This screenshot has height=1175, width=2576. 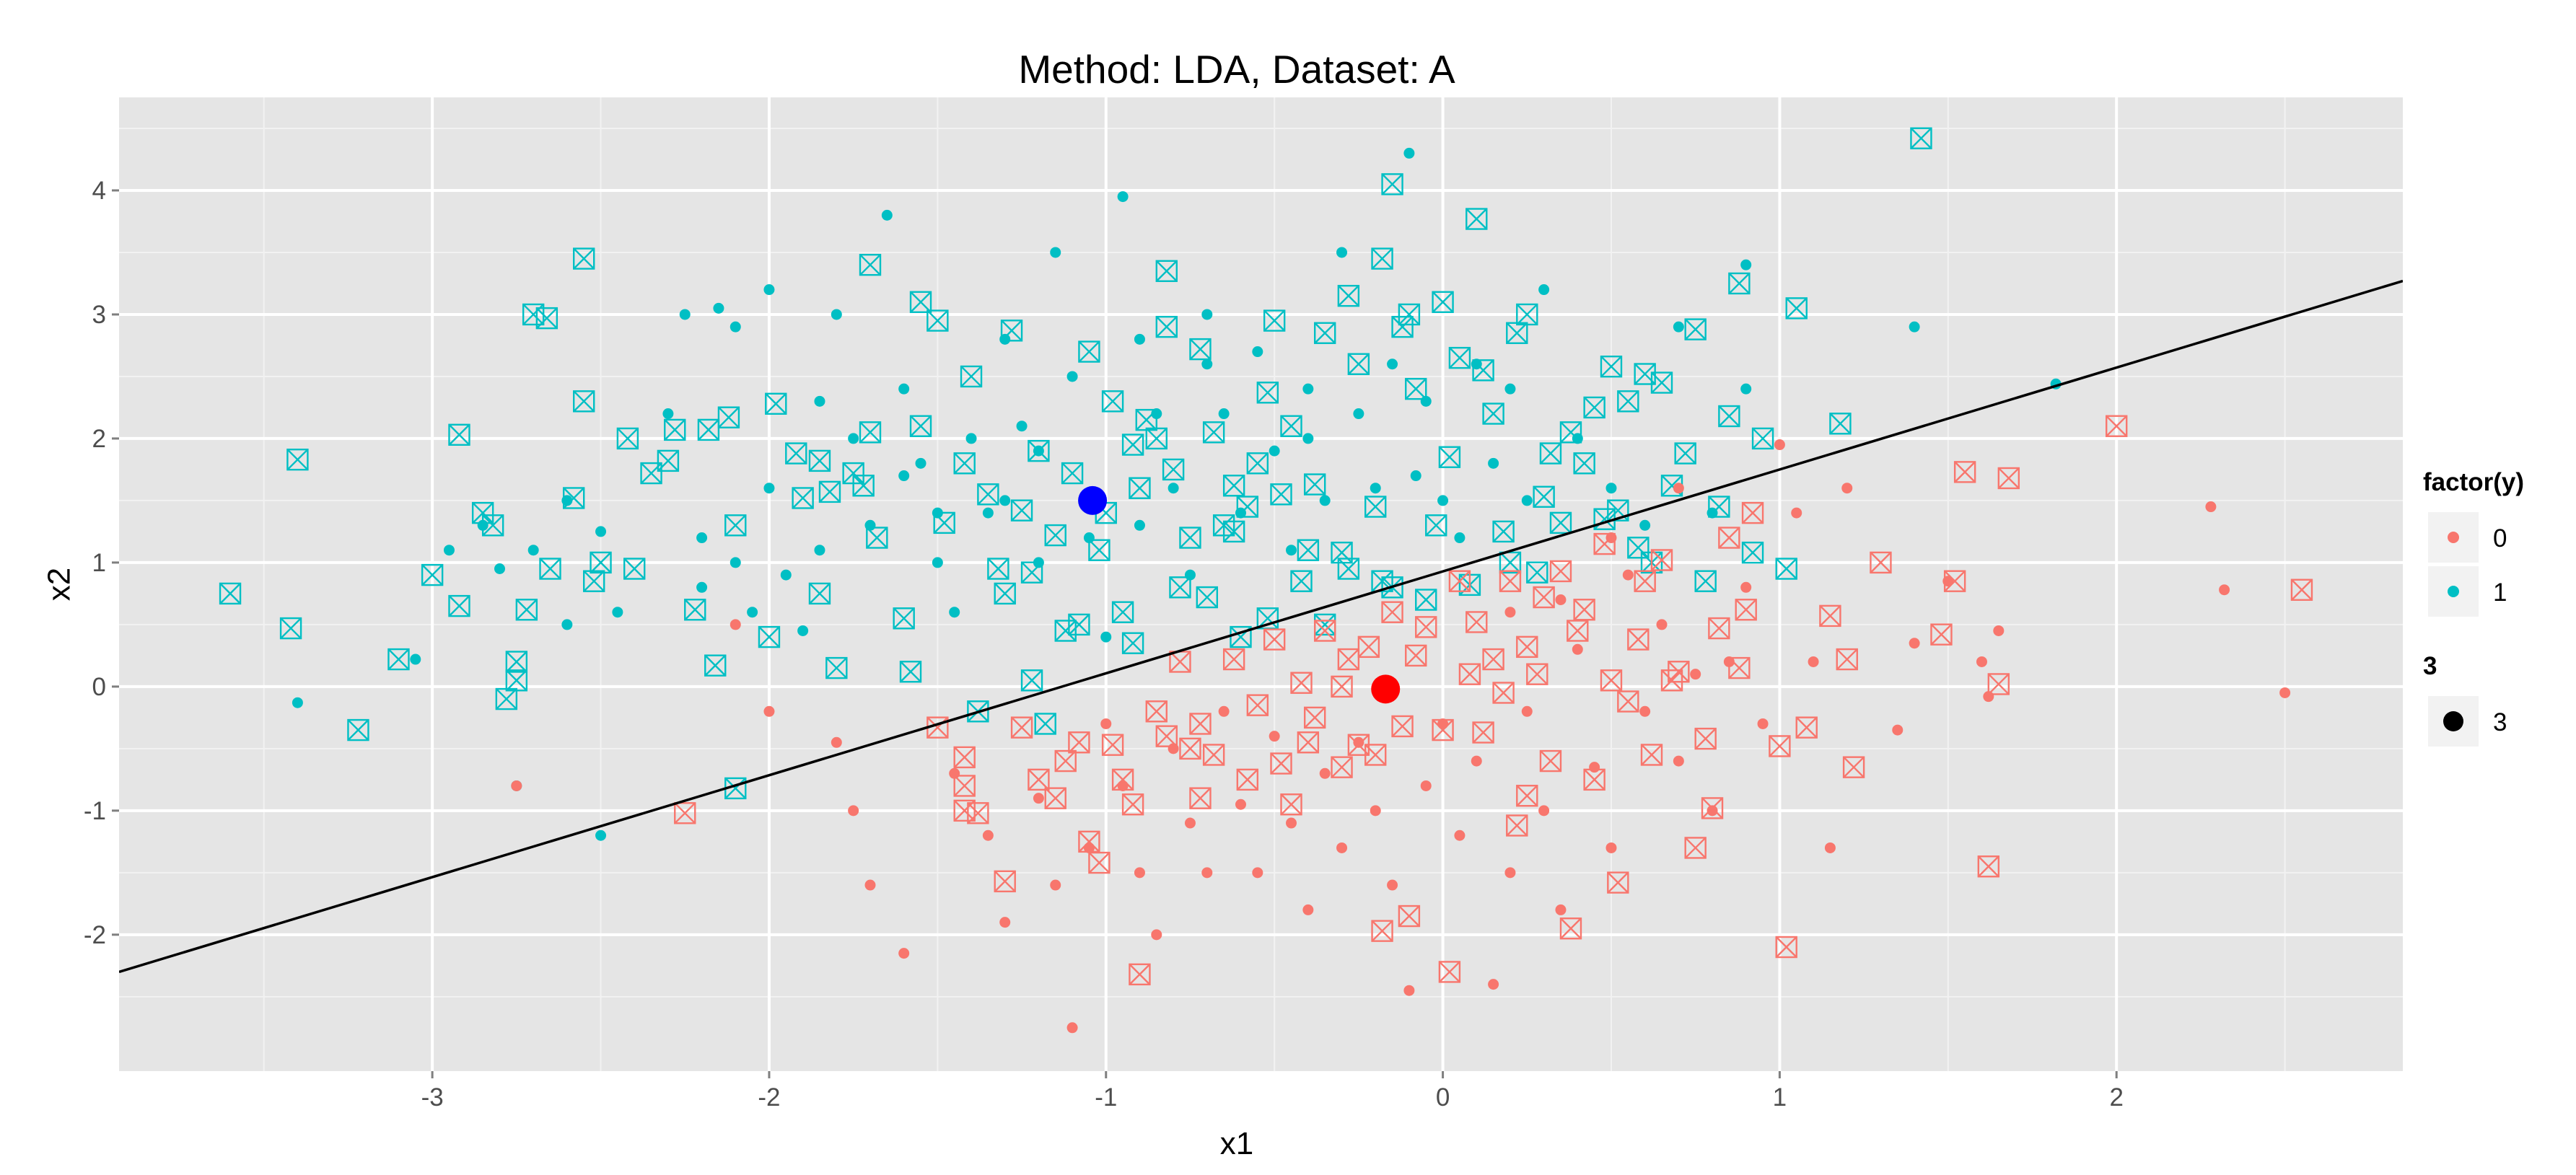 What do you see at coordinates (95, 811) in the screenshot?
I see `y-tick-label: -1` at bounding box center [95, 811].